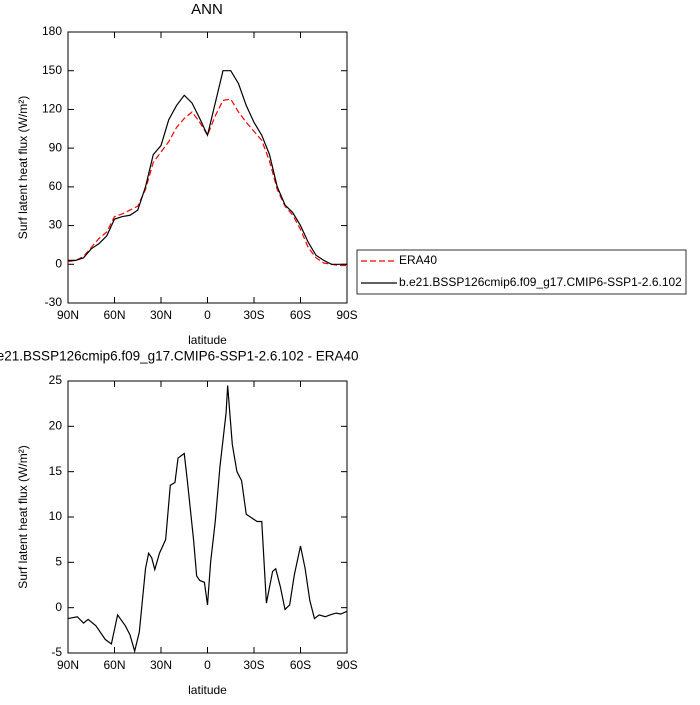  Describe the element at coordinates (56, 426) in the screenshot. I see `y-tick-label: 20` at that location.